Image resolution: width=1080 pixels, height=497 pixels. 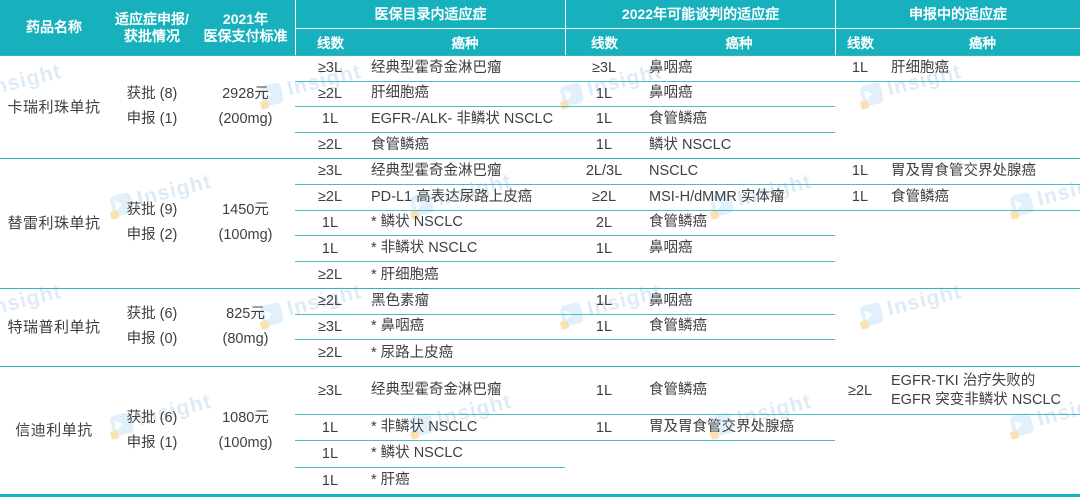 I want to click on negotiable-line-number-cell: 2L, so click(x=604, y=224).